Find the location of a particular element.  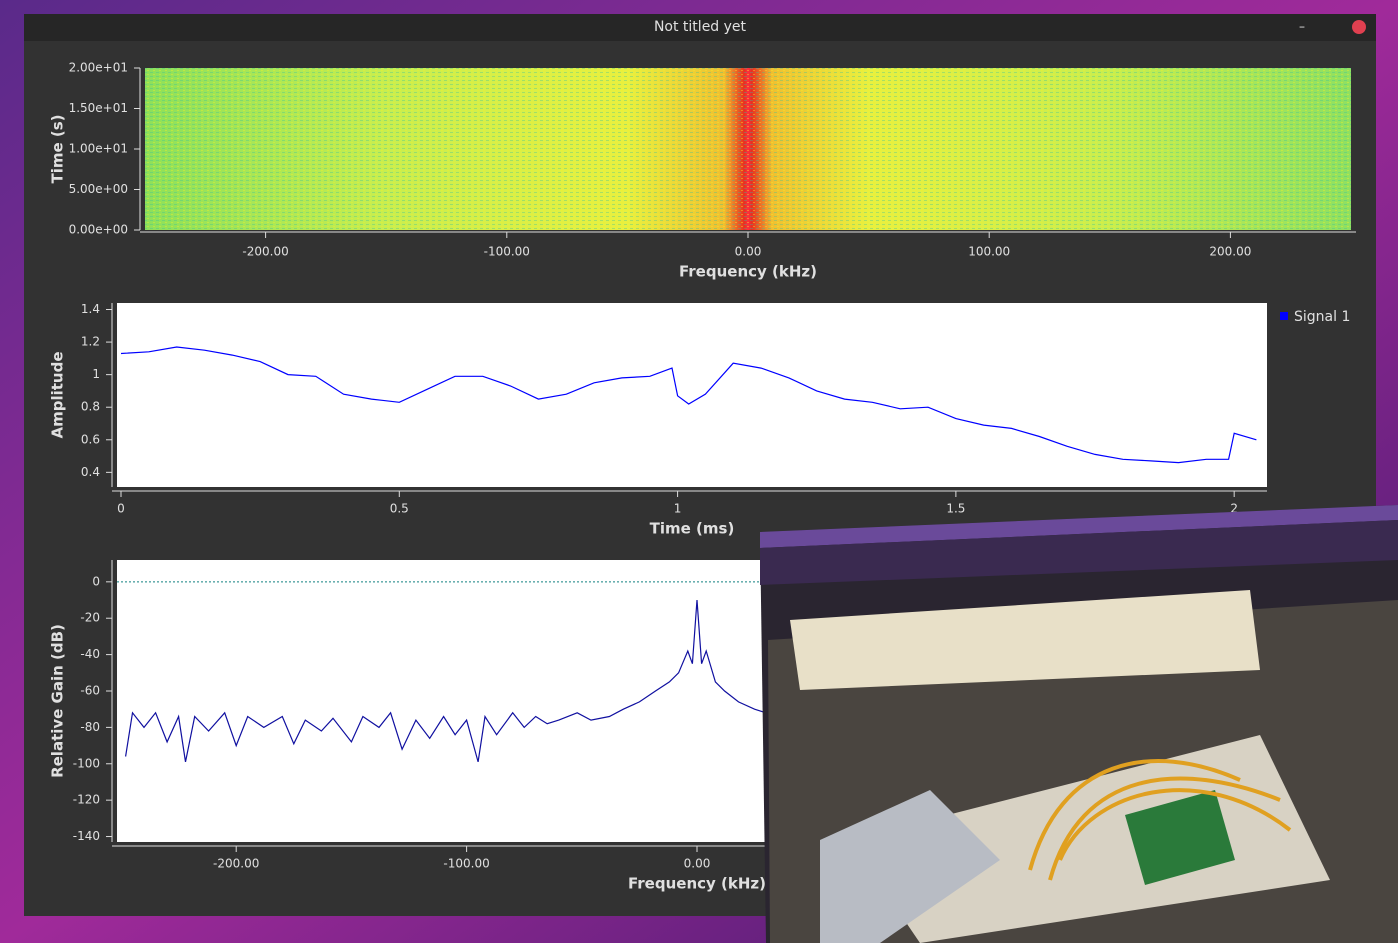

y-tick-label: 2.00e+01 is located at coordinates (98, 68).